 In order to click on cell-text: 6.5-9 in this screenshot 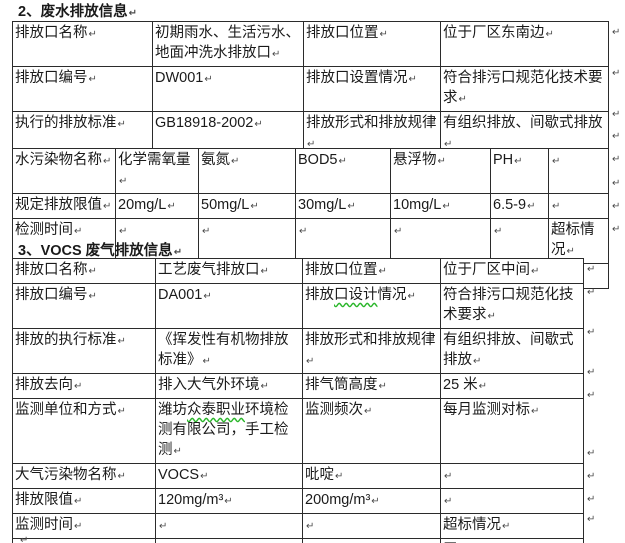, I will do `click(510, 205)`.